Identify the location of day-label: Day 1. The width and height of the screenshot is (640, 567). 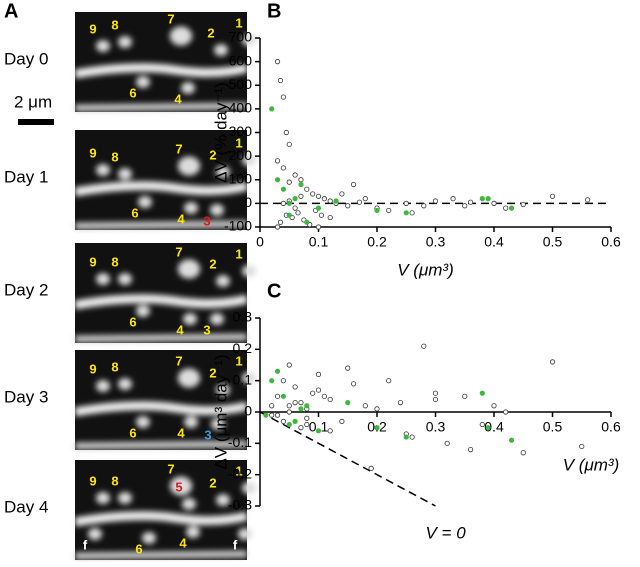
(26, 176).